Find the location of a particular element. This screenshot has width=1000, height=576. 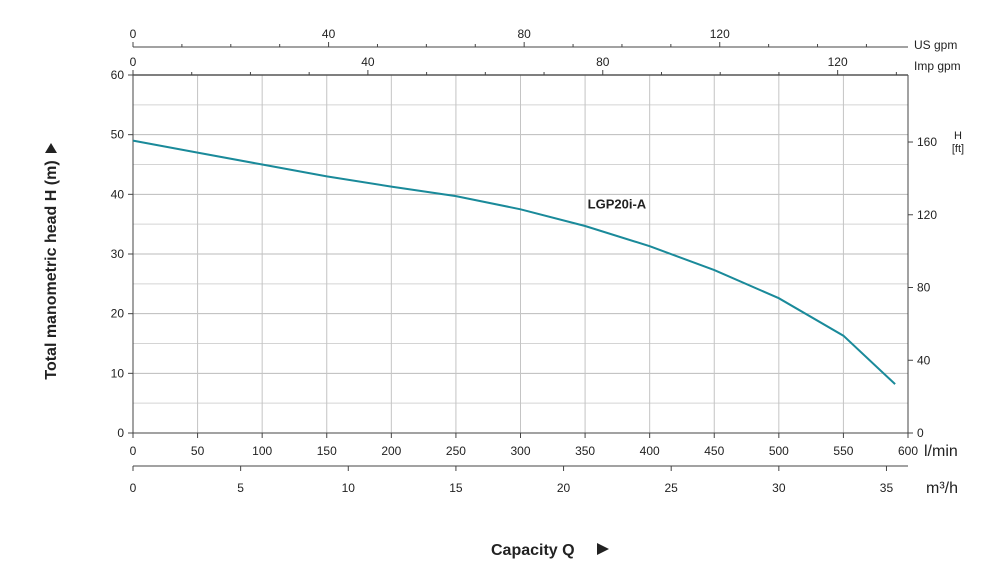

x-tick-label: 0 is located at coordinates (133, 451).